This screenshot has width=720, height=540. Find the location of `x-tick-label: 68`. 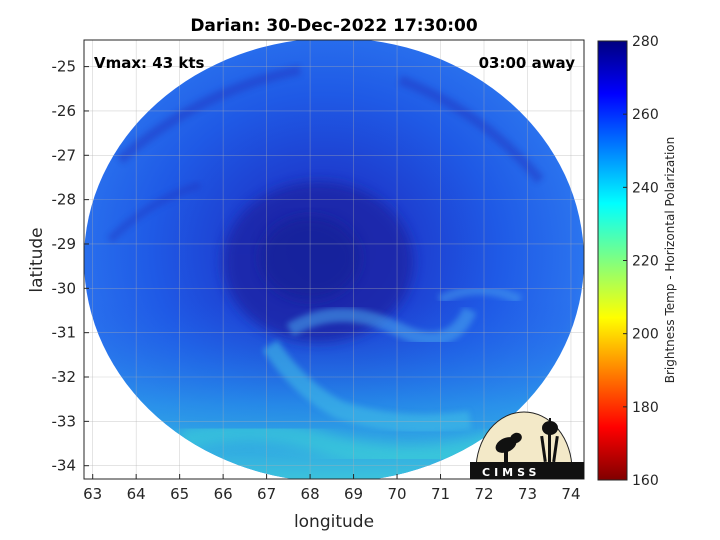

x-tick-label: 68 is located at coordinates (310, 494).